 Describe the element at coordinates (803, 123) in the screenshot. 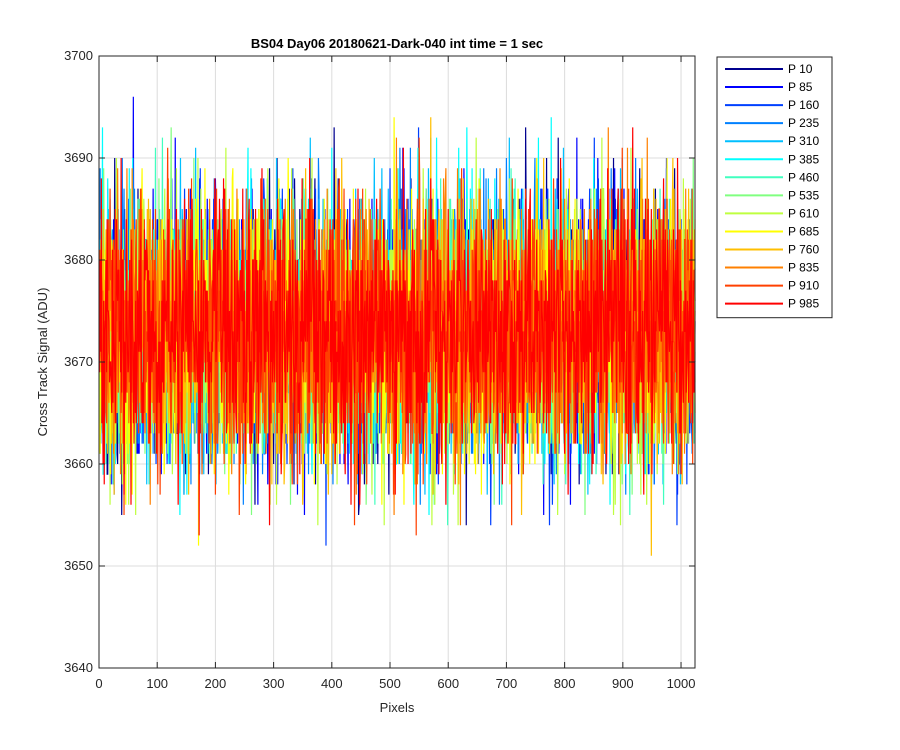

I see `legend-label-p-235: P 235` at that location.